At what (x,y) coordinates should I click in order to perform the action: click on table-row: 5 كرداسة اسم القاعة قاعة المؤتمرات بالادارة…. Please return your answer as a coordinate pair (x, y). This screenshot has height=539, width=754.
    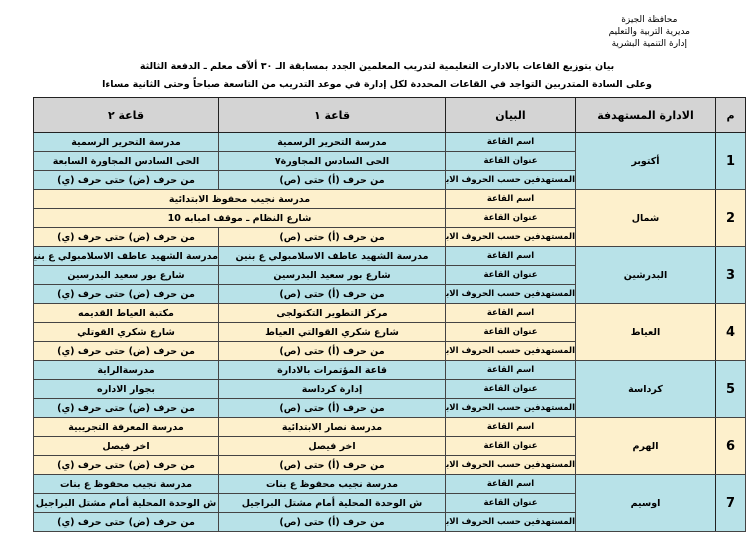
    Looking at the image, I should click on (389, 389).